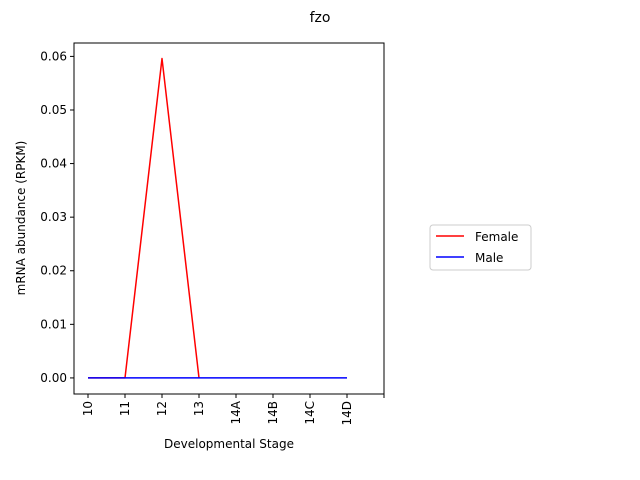  I want to click on x-tick-label: 12, so click(162, 408).